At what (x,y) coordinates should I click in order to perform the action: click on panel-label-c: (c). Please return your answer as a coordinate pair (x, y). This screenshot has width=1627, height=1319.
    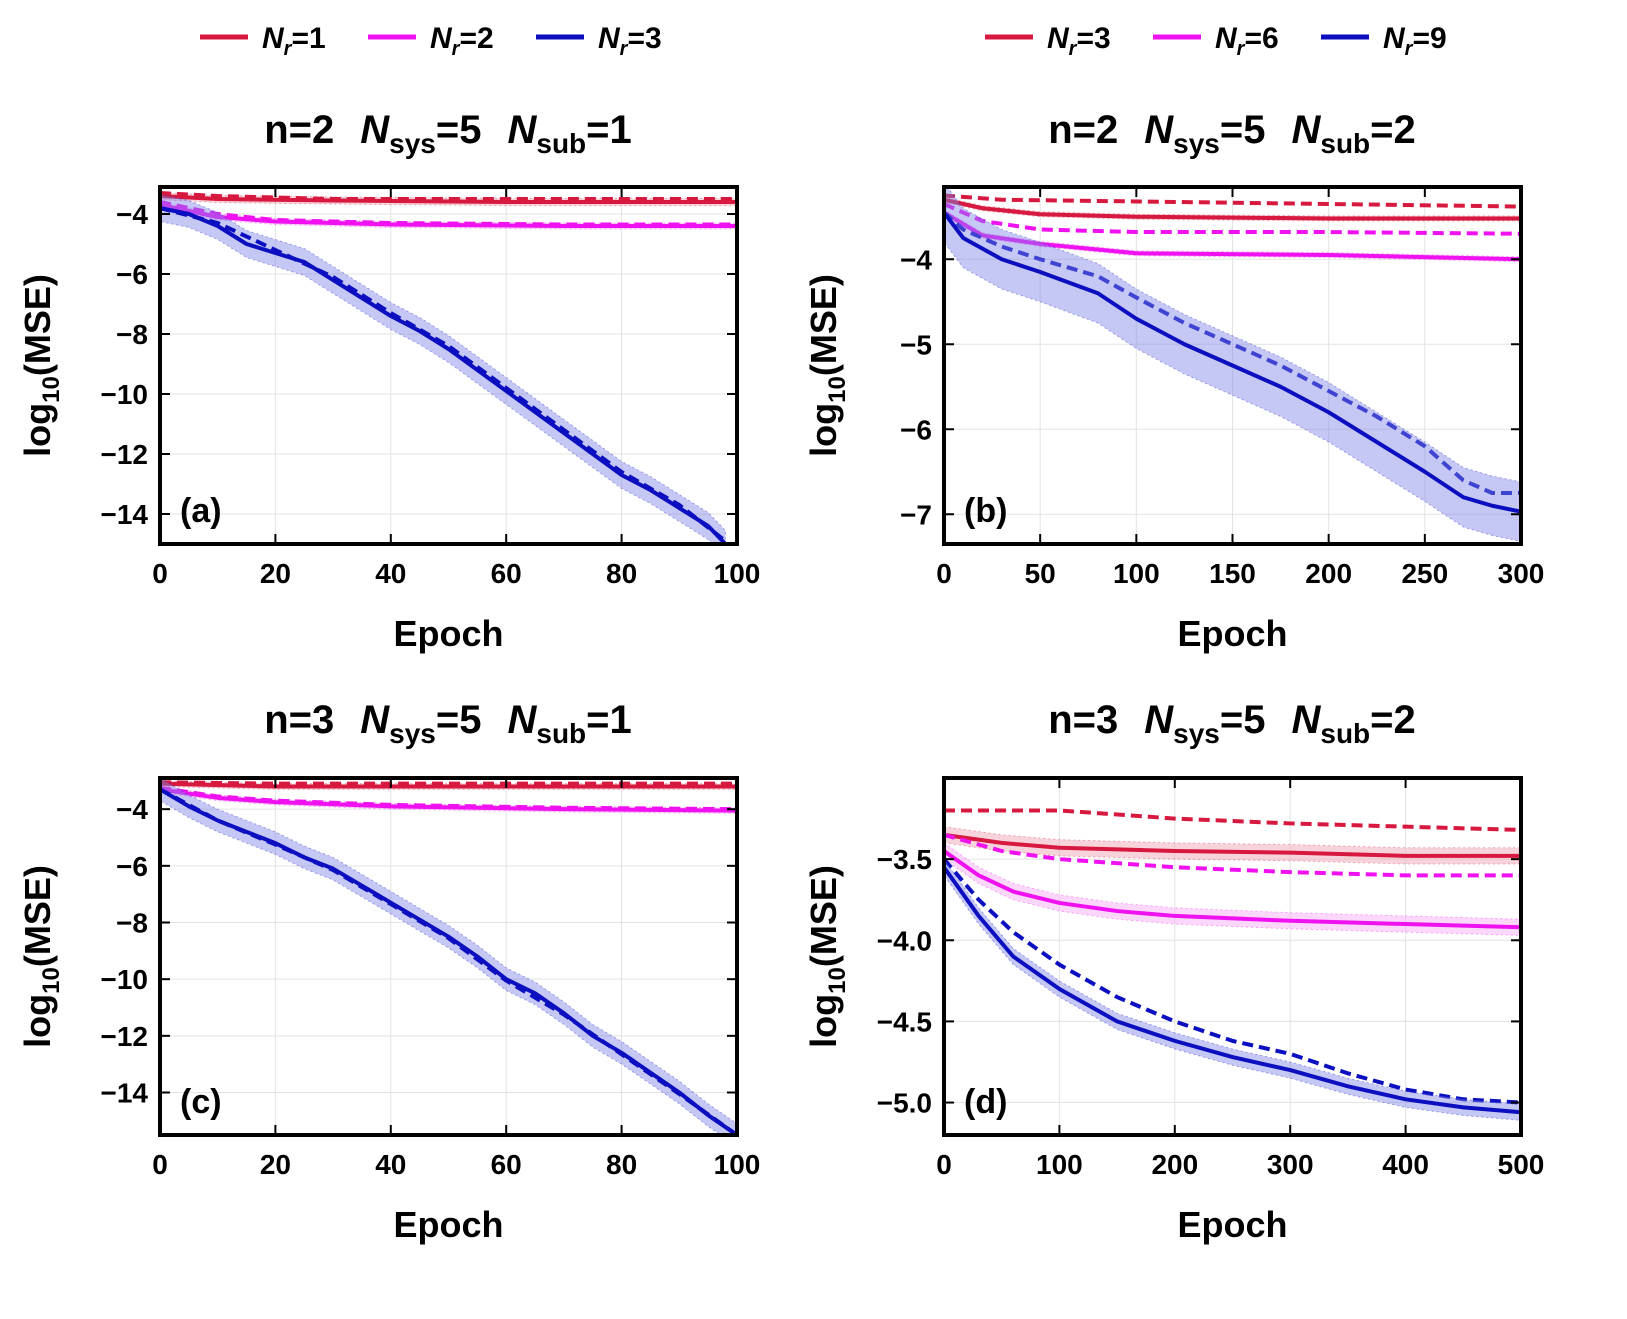
    Looking at the image, I should click on (201, 1102).